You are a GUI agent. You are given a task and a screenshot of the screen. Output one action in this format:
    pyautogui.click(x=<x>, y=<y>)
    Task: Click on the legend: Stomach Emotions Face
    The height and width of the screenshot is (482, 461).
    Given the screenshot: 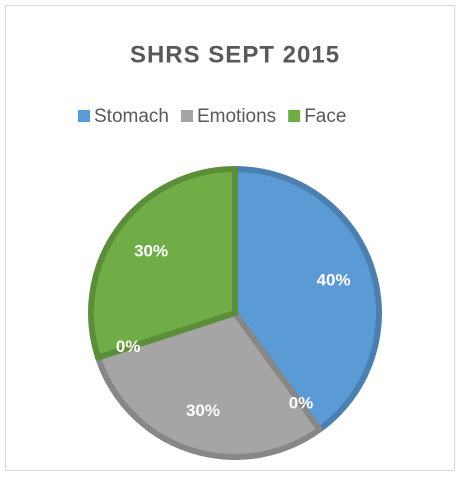 What is the action you would take?
    pyautogui.click(x=212, y=116)
    